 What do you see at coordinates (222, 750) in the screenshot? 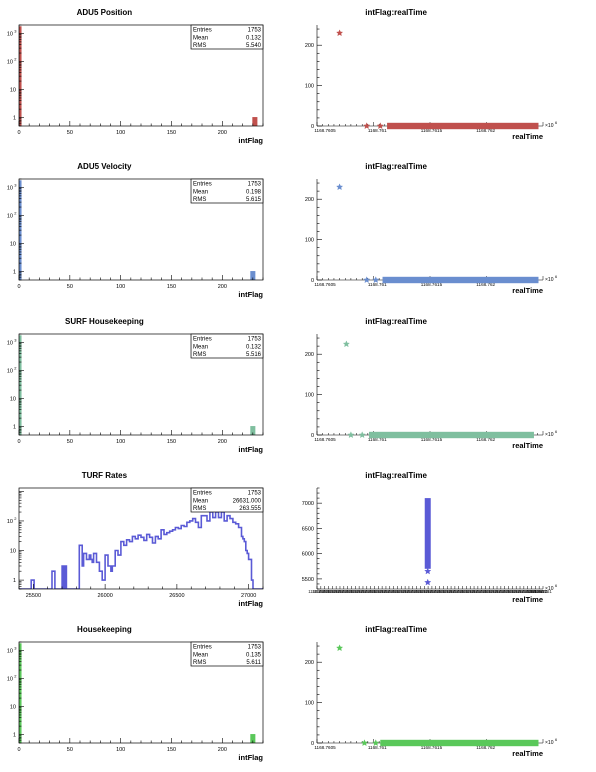
I see `x-tick-label: 200` at bounding box center [222, 750].